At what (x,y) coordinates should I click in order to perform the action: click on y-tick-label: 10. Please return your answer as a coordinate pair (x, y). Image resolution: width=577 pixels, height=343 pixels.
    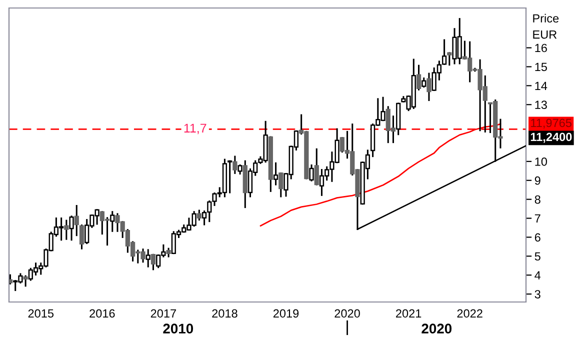
    Looking at the image, I should click on (541, 161).